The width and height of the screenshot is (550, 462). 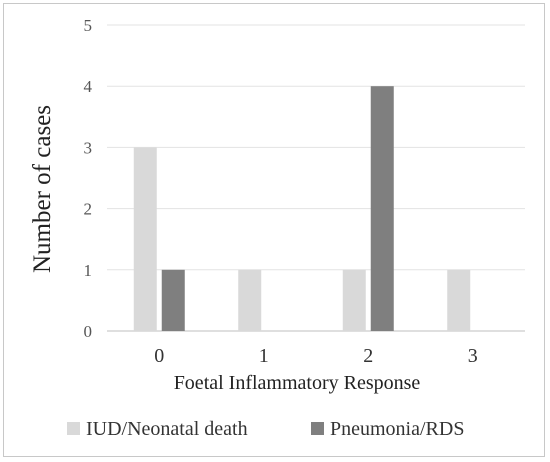 What do you see at coordinates (42, 189) in the screenshot?
I see `y-axis-title: Number of cases` at bounding box center [42, 189].